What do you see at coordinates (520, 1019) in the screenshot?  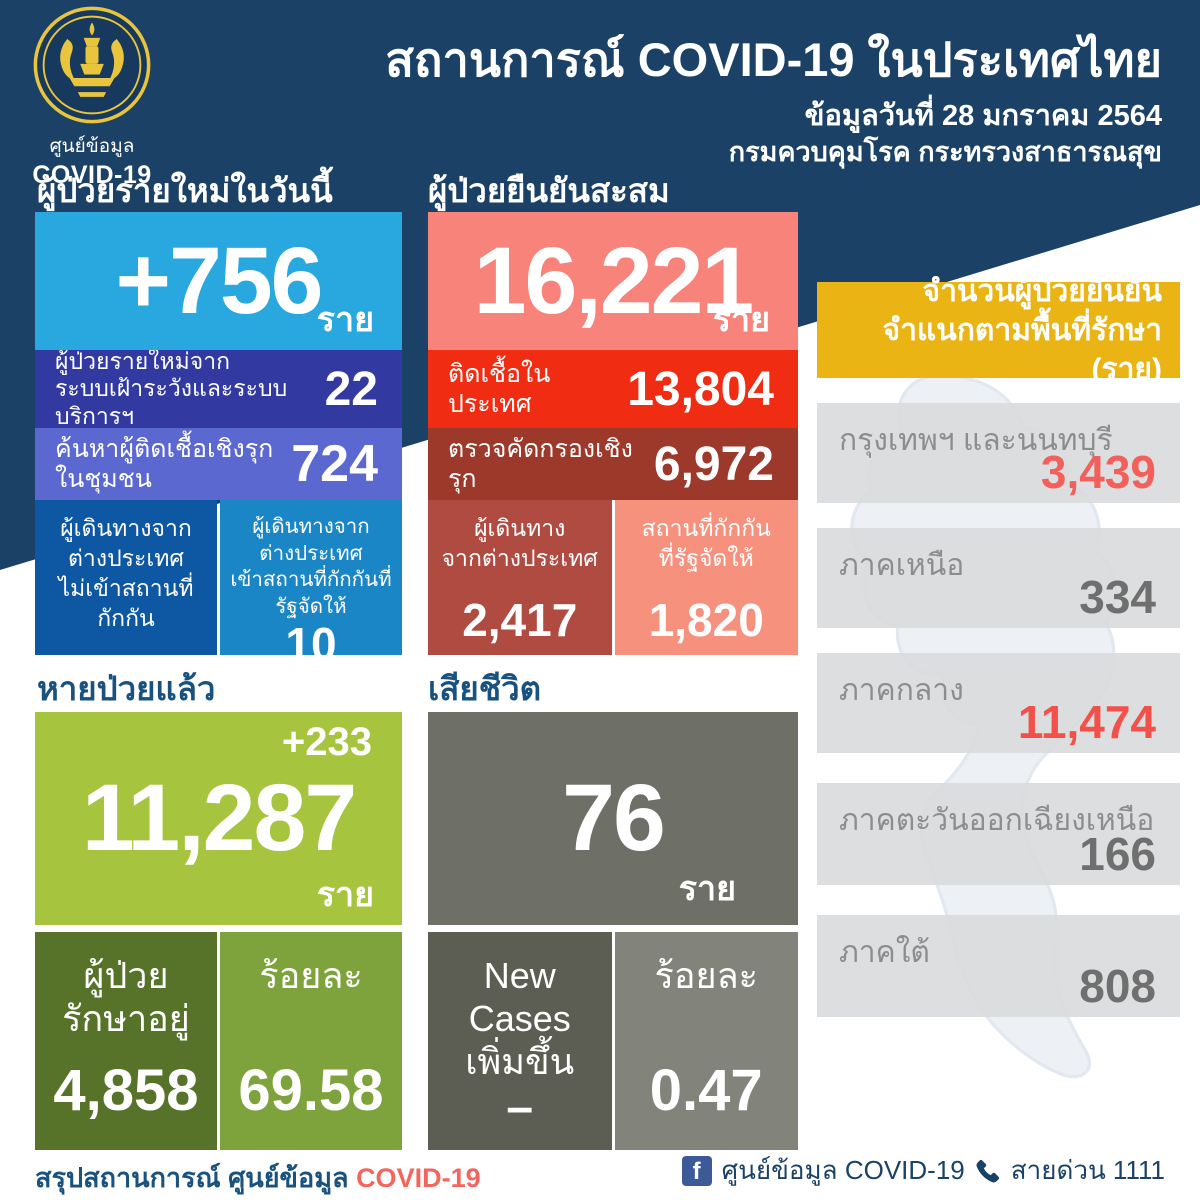 I see `deaths-new-cases-label: New Cases เพิ่มขึ้น` at bounding box center [520, 1019].